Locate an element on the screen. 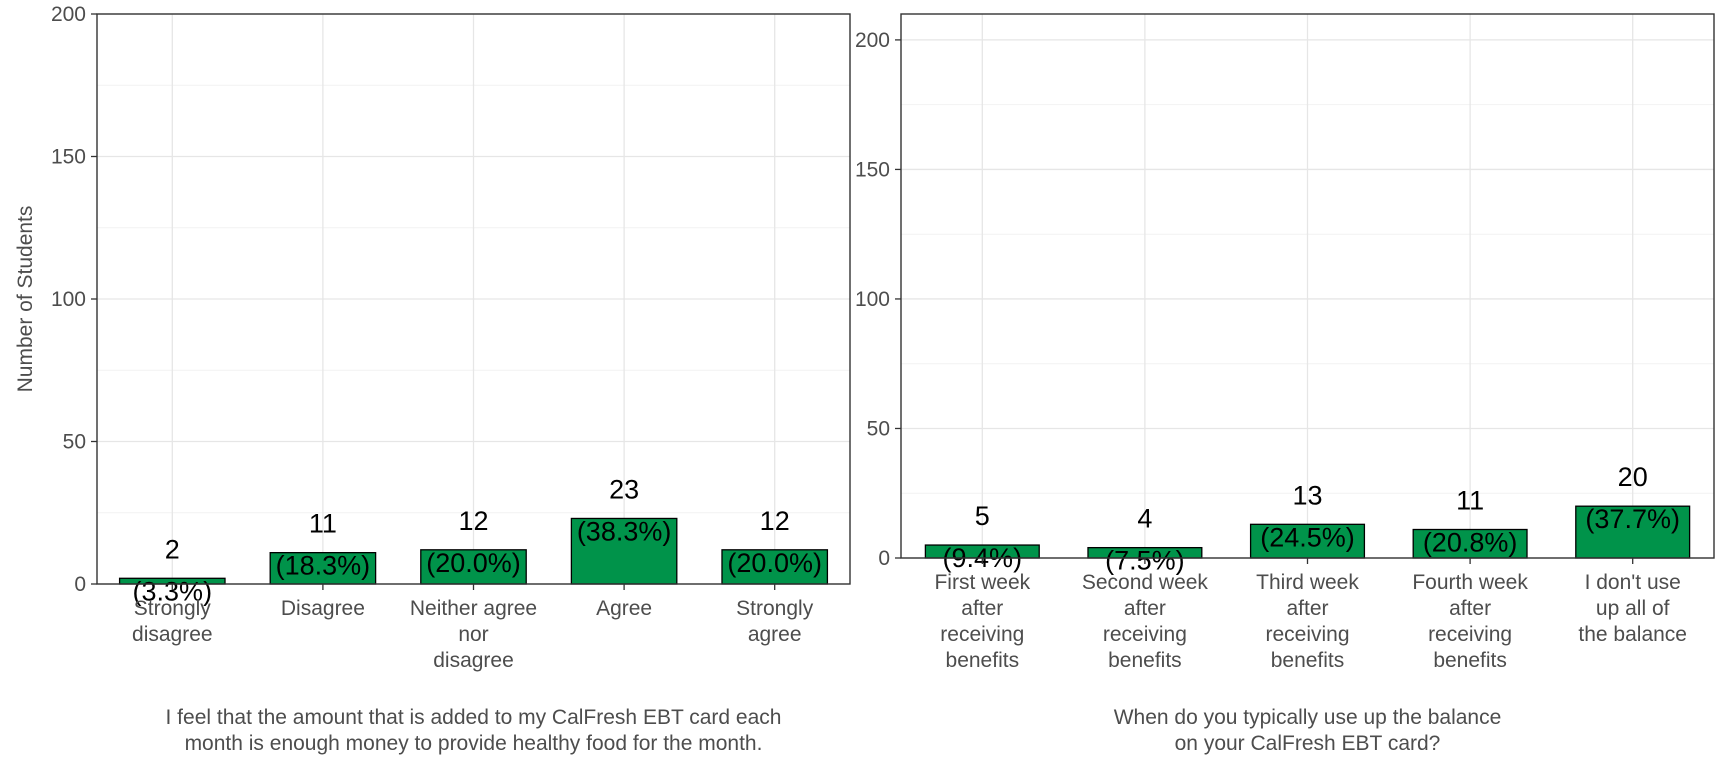  x-tick-label: First week is located at coordinates (982, 582).